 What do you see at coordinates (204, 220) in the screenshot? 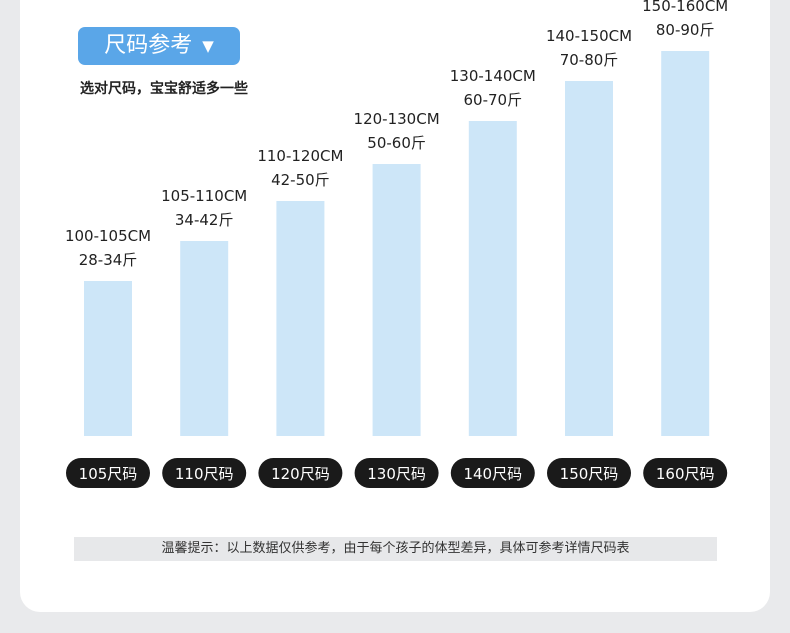
I see `weight-label-2: 34-42斤` at bounding box center [204, 220].